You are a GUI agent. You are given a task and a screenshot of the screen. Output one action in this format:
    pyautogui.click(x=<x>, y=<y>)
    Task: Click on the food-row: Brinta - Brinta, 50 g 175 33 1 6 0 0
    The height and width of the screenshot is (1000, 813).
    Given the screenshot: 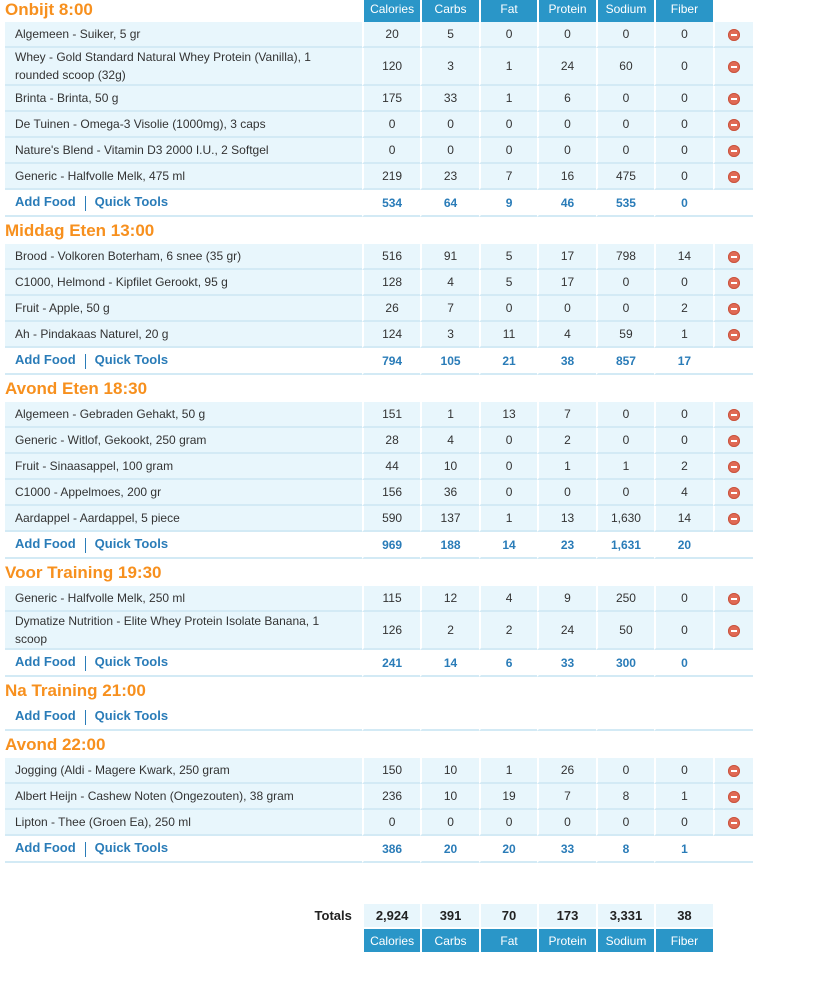 What is the action you would take?
    pyautogui.click(x=379, y=99)
    